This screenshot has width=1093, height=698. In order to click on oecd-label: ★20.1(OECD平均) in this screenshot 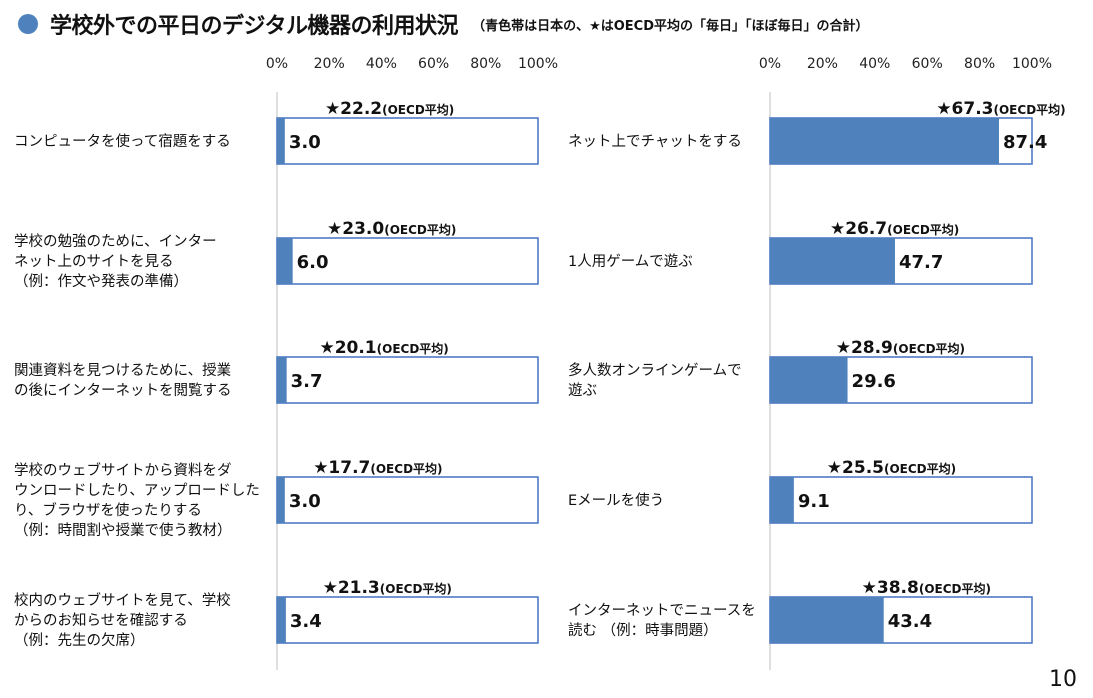, I will do `click(383, 348)`.